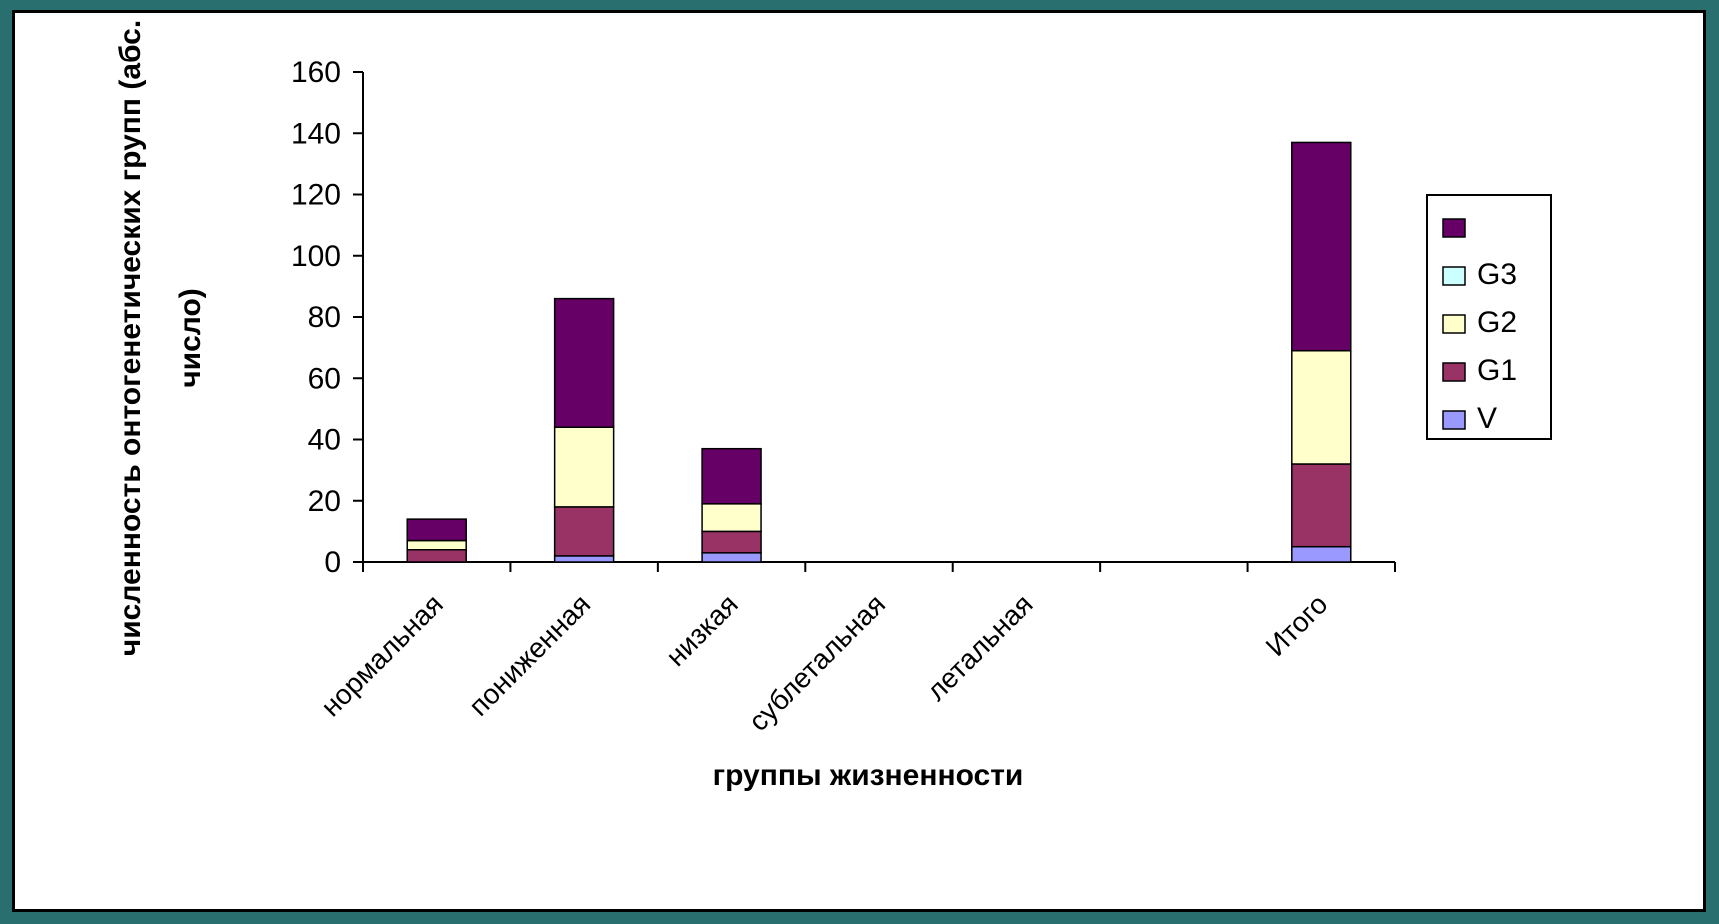 This screenshot has width=1719, height=924. What do you see at coordinates (324, 317) in the screenshot?
I see `y-tick-label: 80` at bounding box center [324, 317].